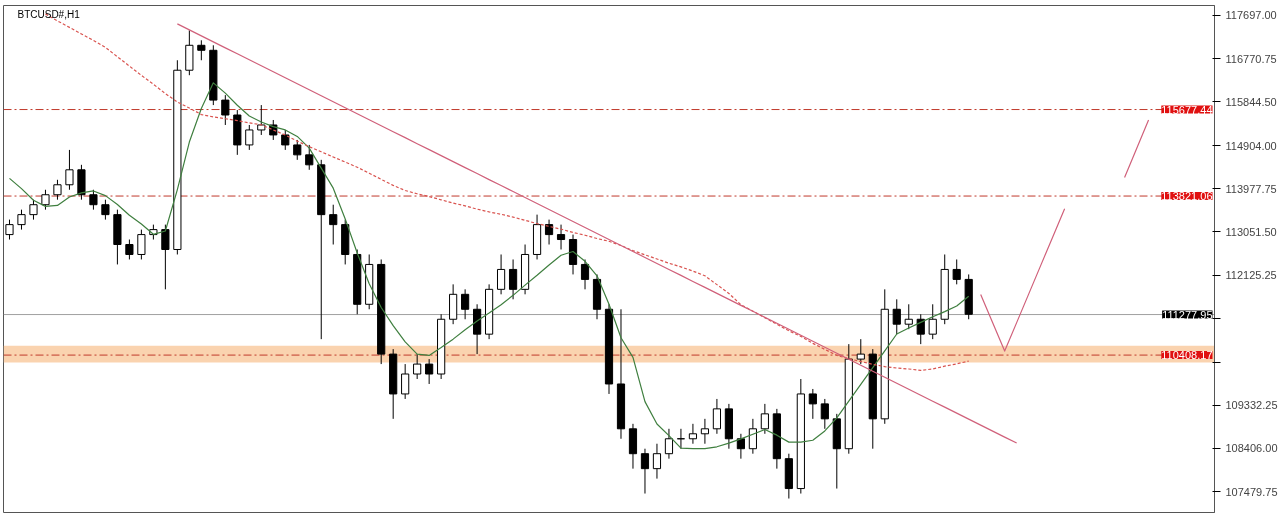 The height and width of the screenshot is (514, 1280). What do you see at coordinates (1187, 196) in the screenshot?
I see `ref-line-label: 113821.06` at bounding box center [1187, 196].